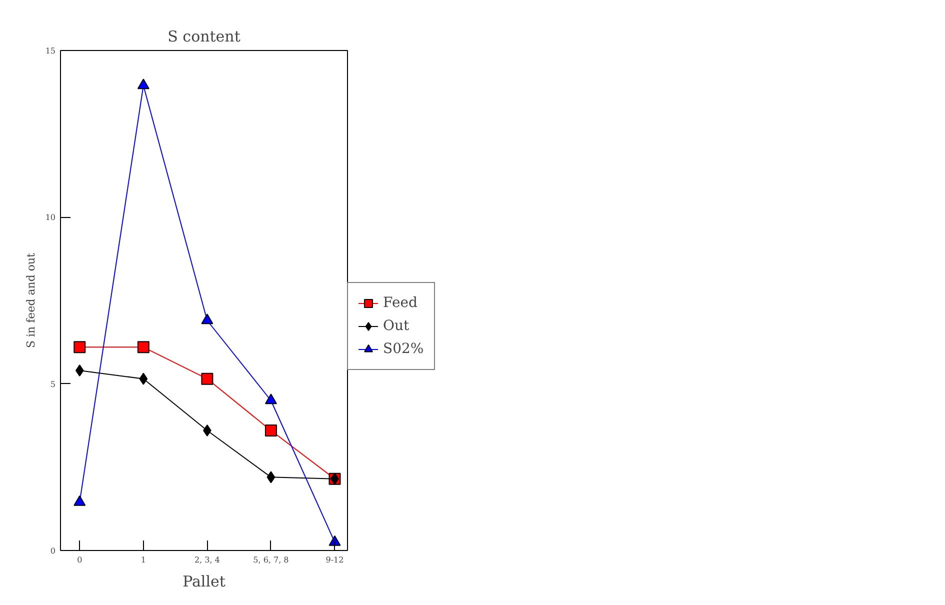  Describe the element at coordinates (53, 384) in the screenshot. I see `y-tick-label: 5` at that location.